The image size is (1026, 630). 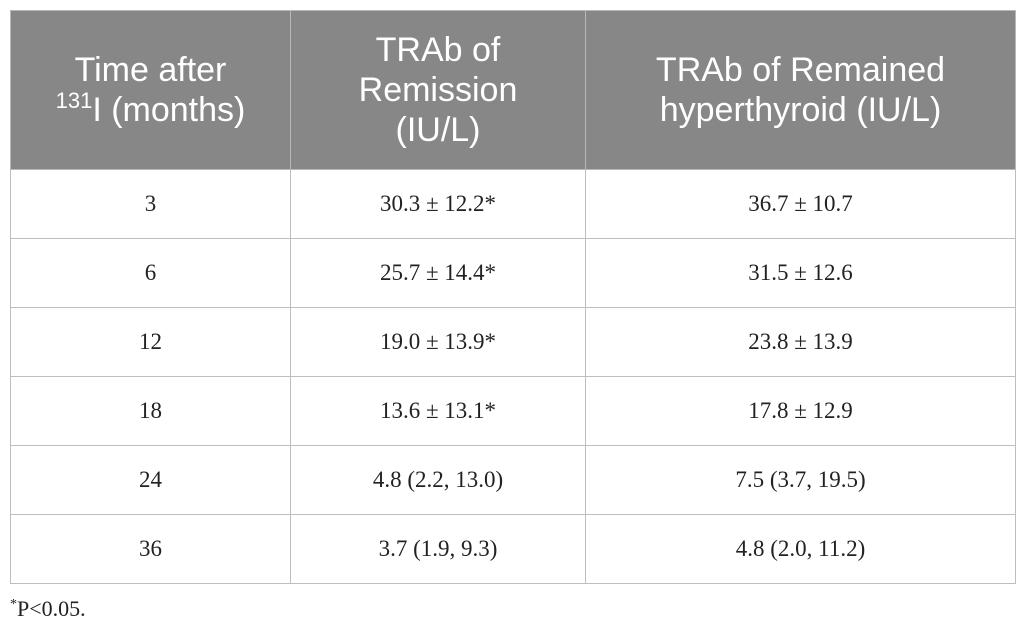 What do you see at coordinates (438, 90) in the screenshot?
I see `header-remission: TRAb of Remission (IU/L)` at bounding box center [438, 90].